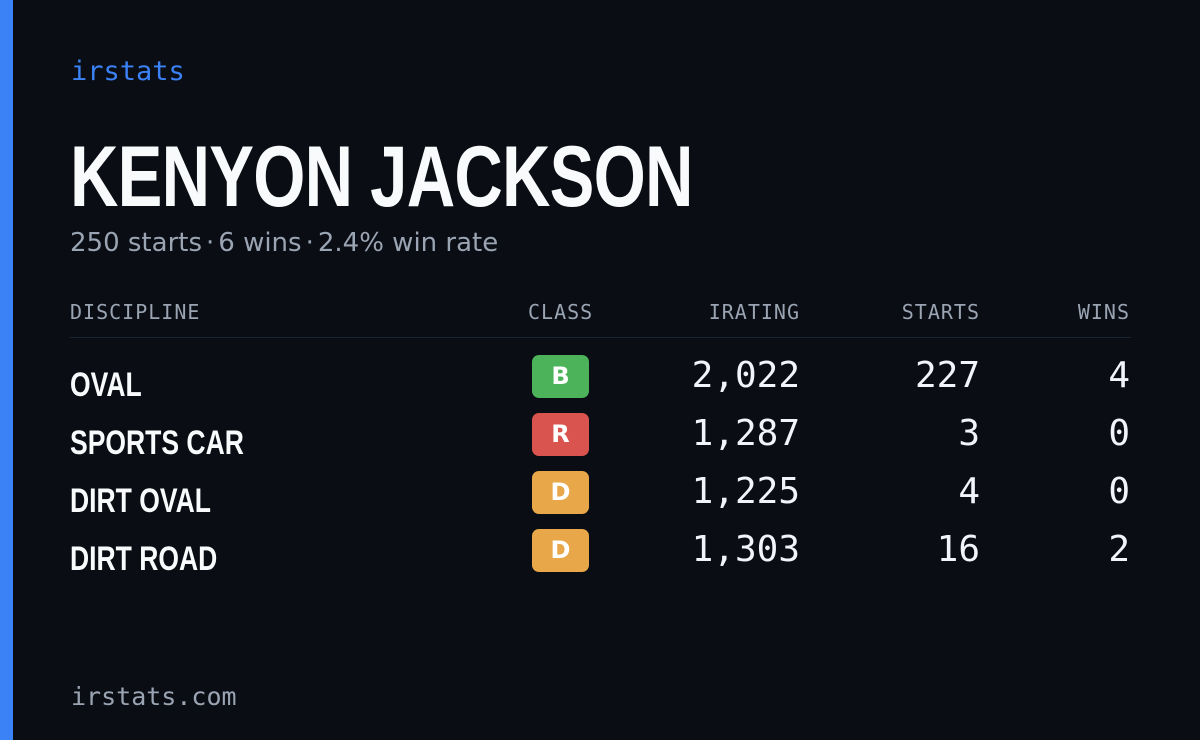  I want to click on driver-summary: 250 starts · 6 wins · 2.4% win rate, so click(284, 243).